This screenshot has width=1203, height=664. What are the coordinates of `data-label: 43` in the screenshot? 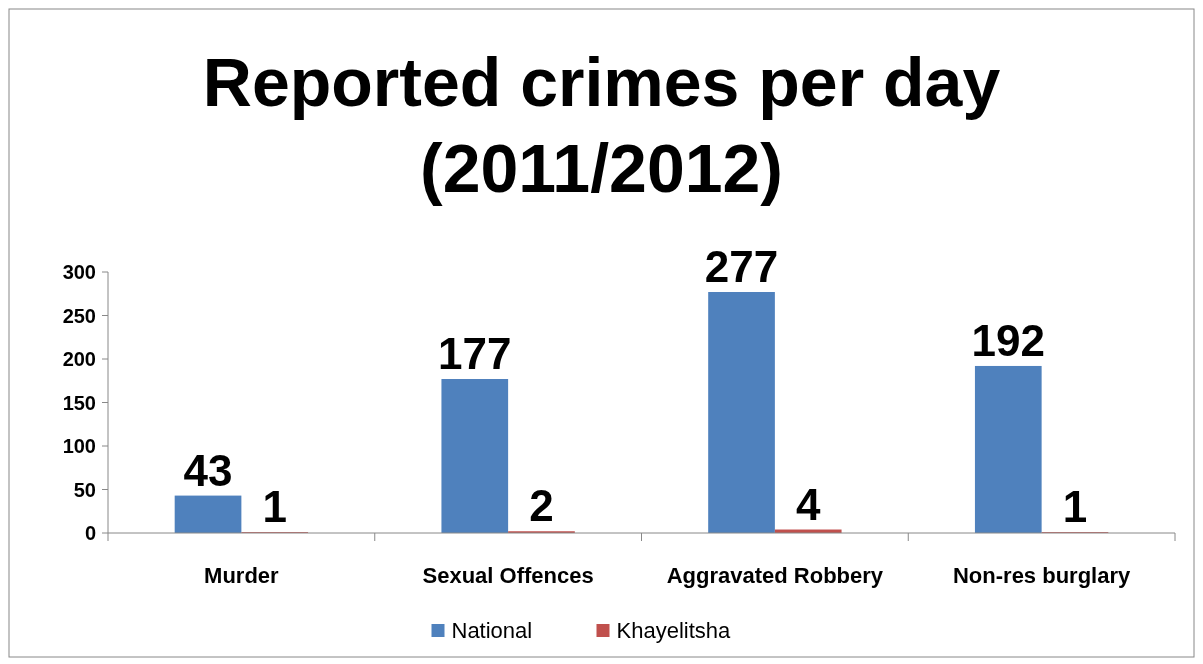 It's located at (208, 470).